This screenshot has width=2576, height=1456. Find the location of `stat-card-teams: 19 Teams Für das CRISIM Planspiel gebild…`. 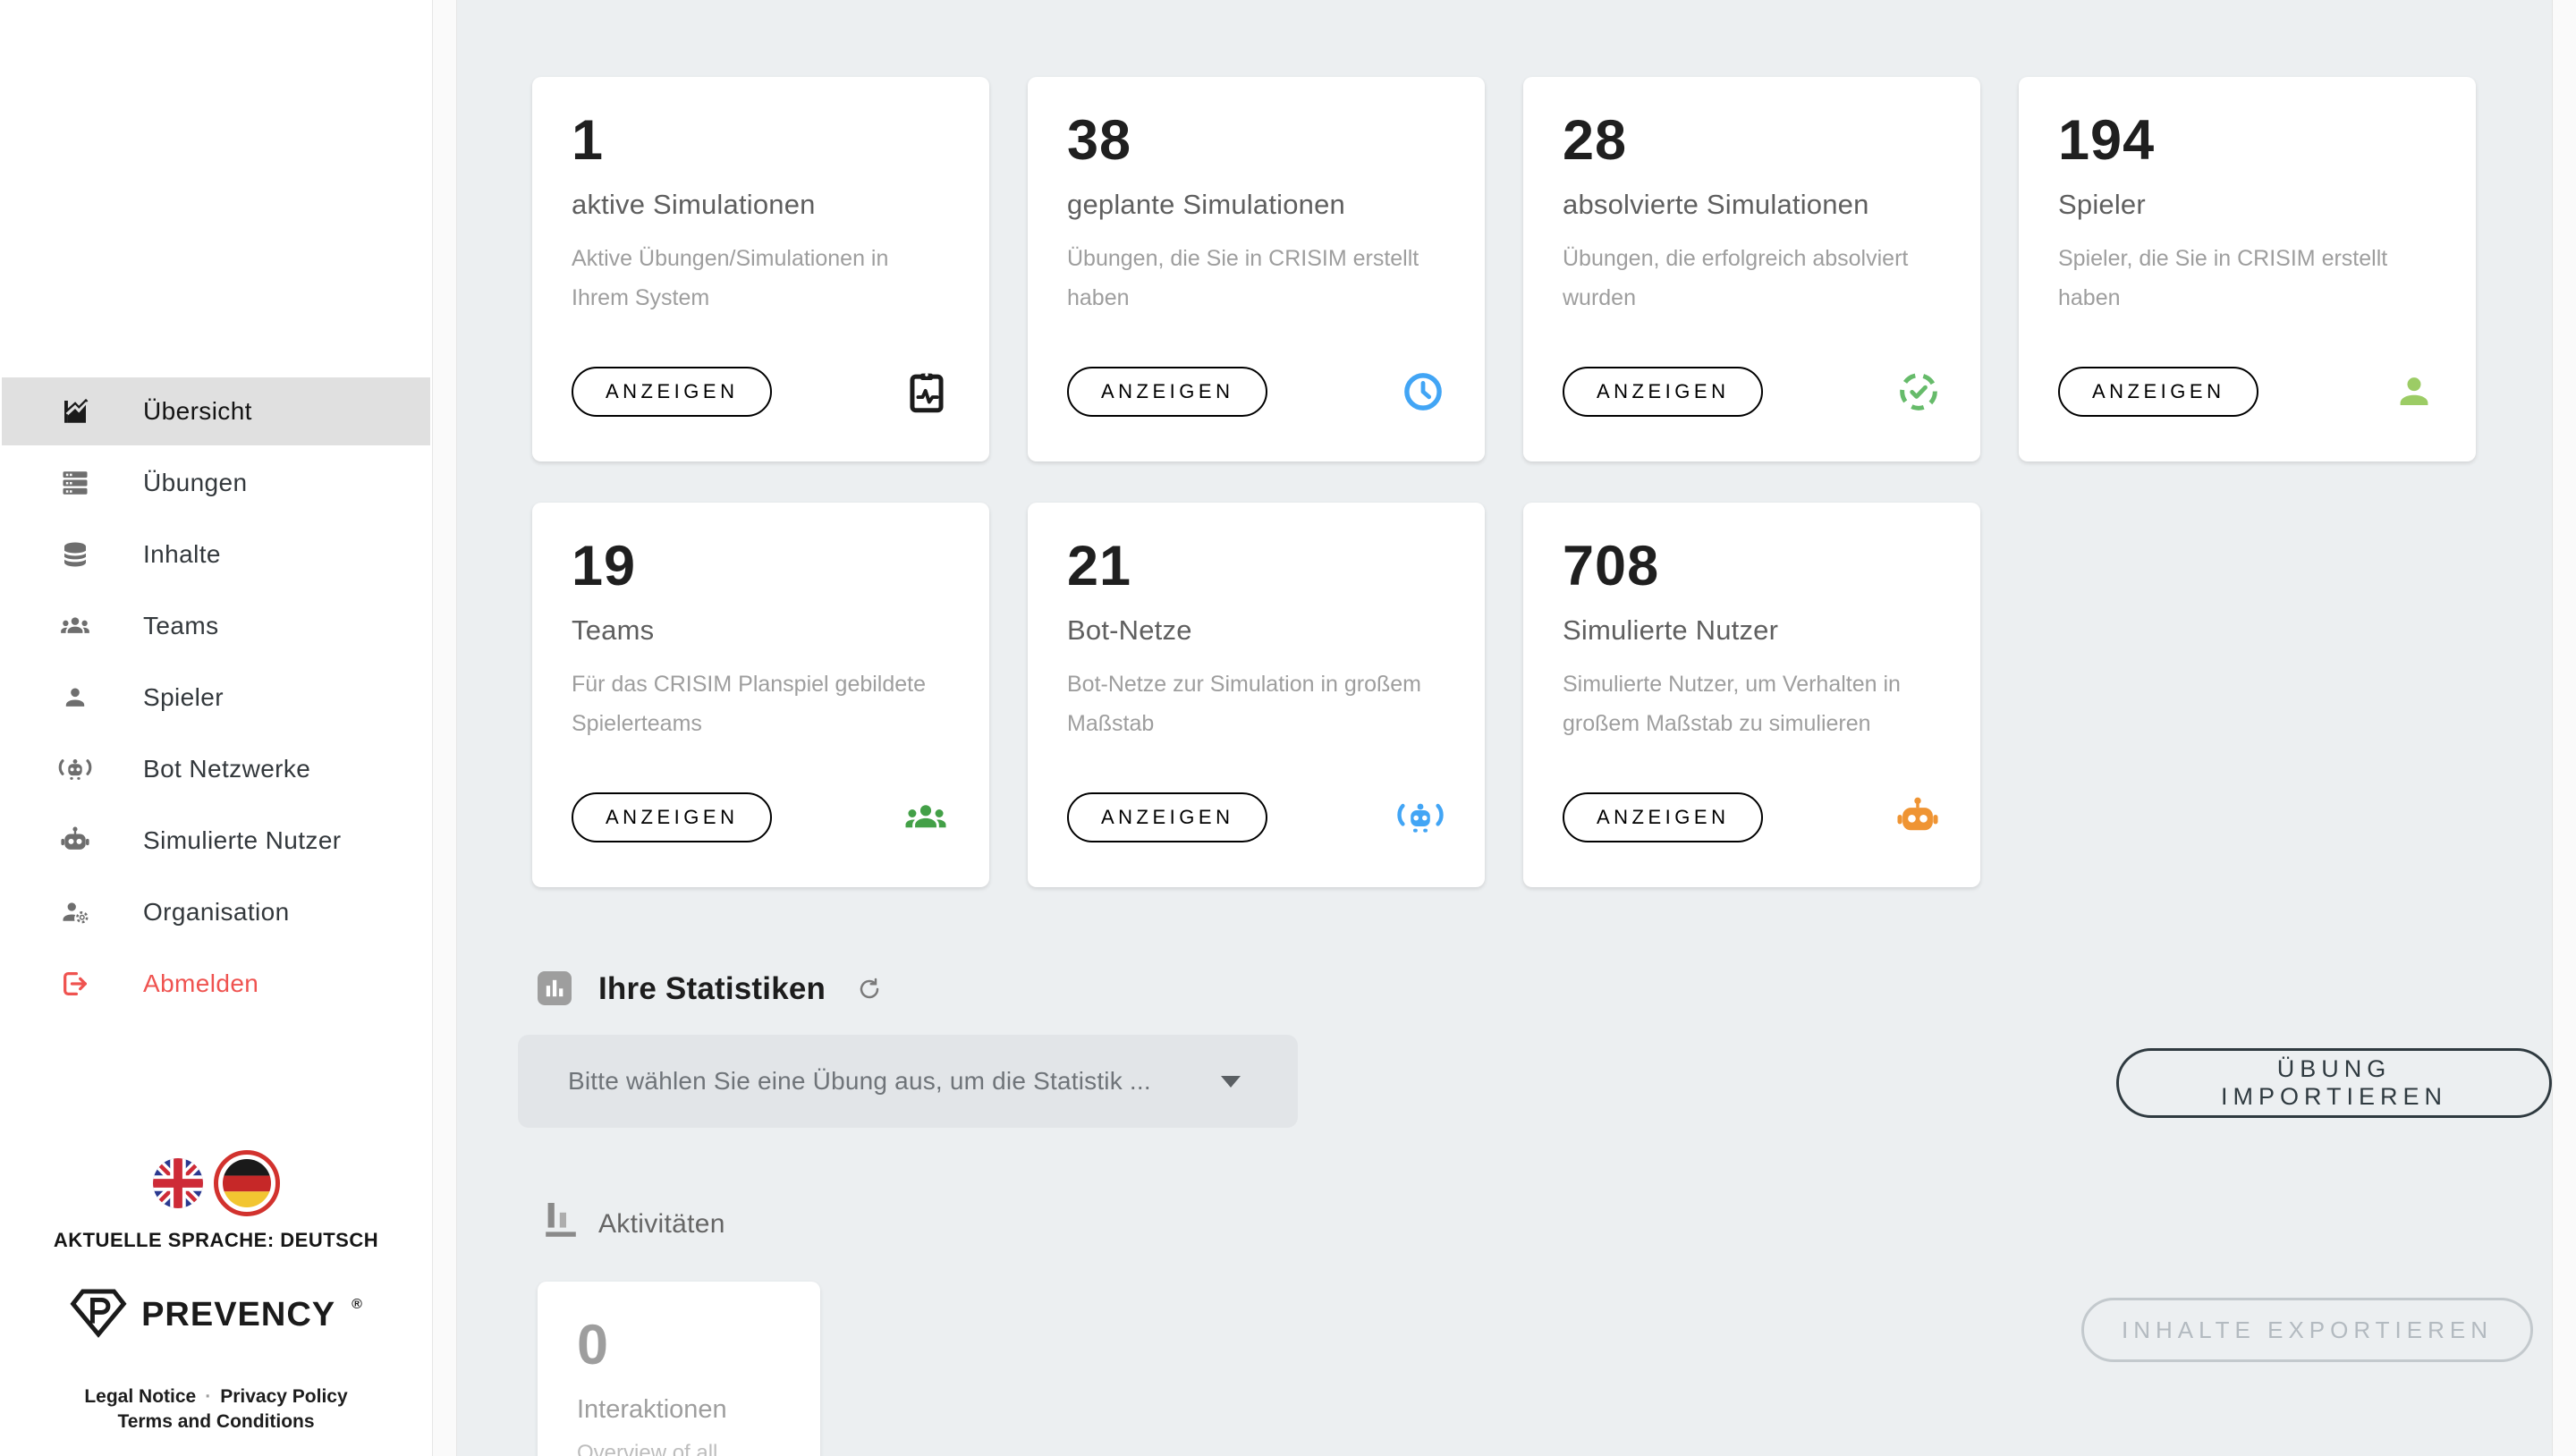

stat-card-teams: 19 Teams Für das CRISIM Planspiel gebild… is located at coordinates (760, 695).